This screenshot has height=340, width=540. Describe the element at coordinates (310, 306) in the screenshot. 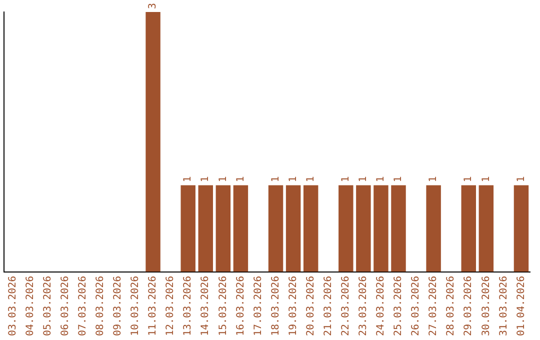

I see `x-tick-label: 20.03.2026` at that location.